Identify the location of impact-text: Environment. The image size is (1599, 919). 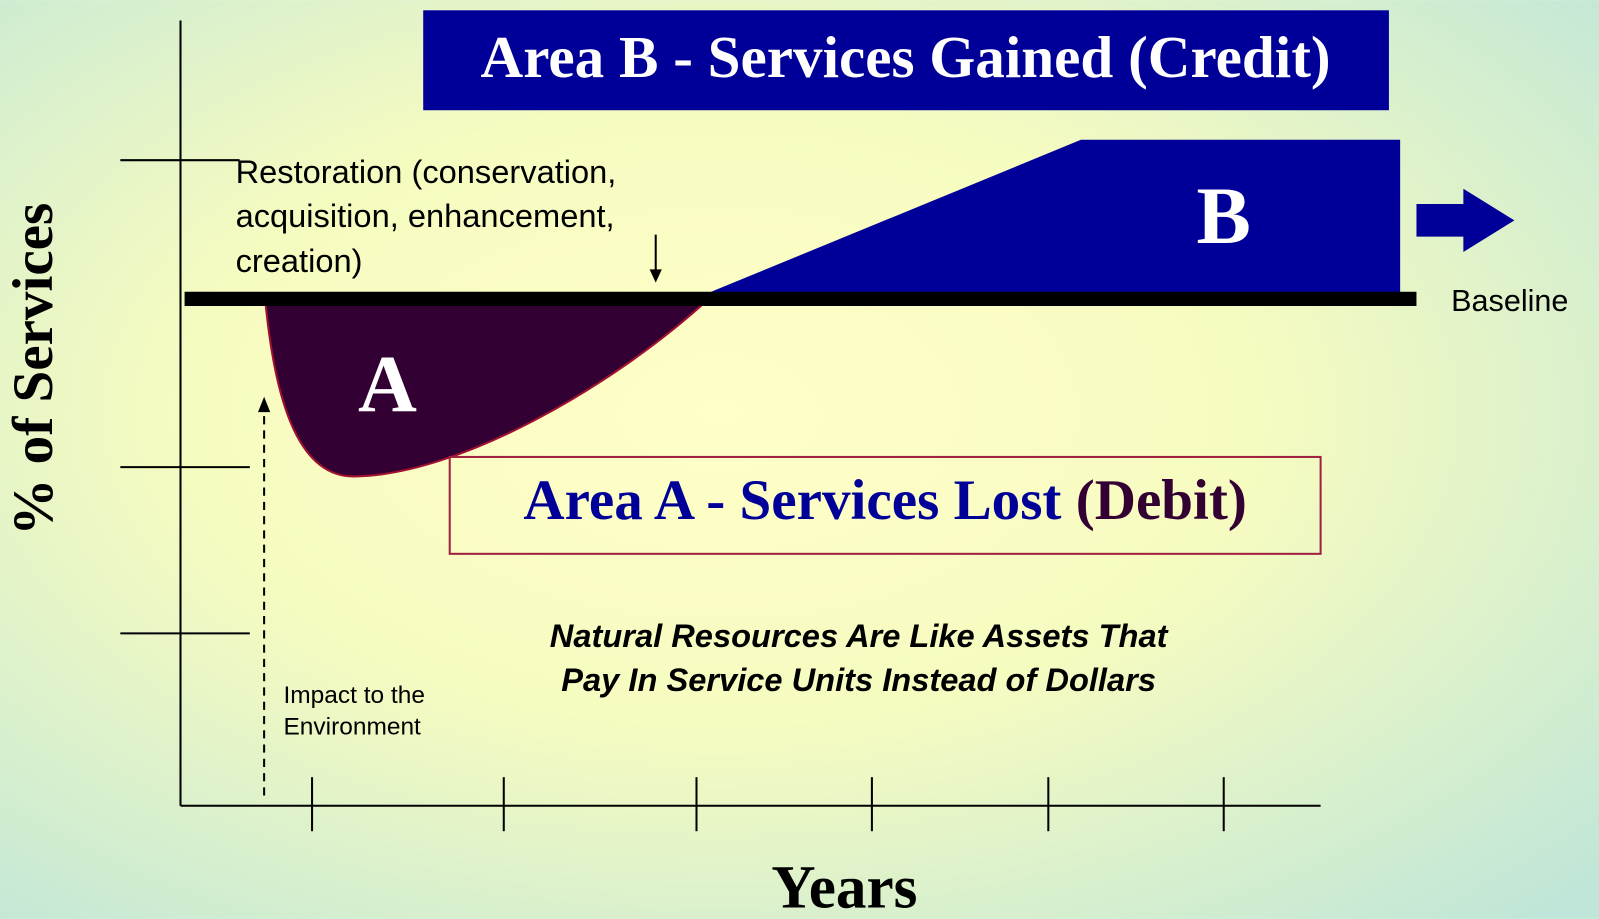
(352, 727).